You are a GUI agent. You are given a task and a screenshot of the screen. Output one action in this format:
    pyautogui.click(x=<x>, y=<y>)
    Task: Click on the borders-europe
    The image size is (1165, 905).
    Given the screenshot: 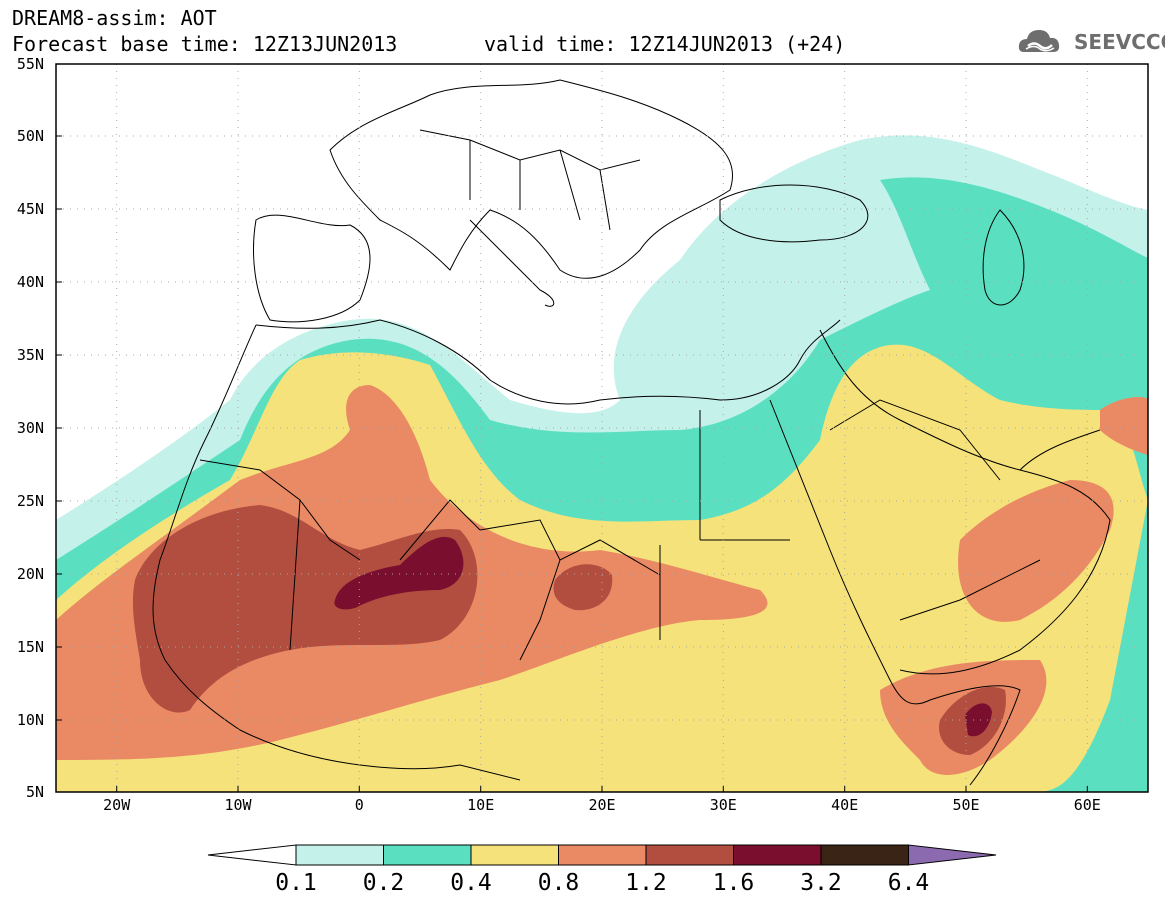 What is the action you would take?
    pyautogui.click(x=530, y=180)
    